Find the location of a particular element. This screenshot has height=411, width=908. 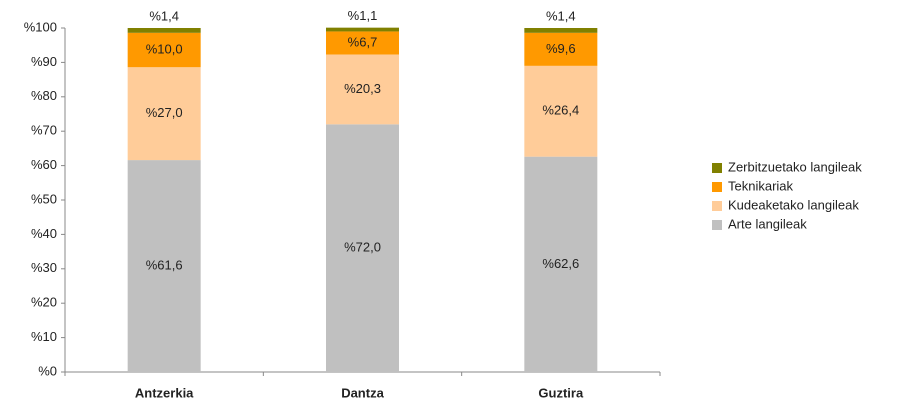

y-tick-label: %50 is located at coordinates (44, 198).